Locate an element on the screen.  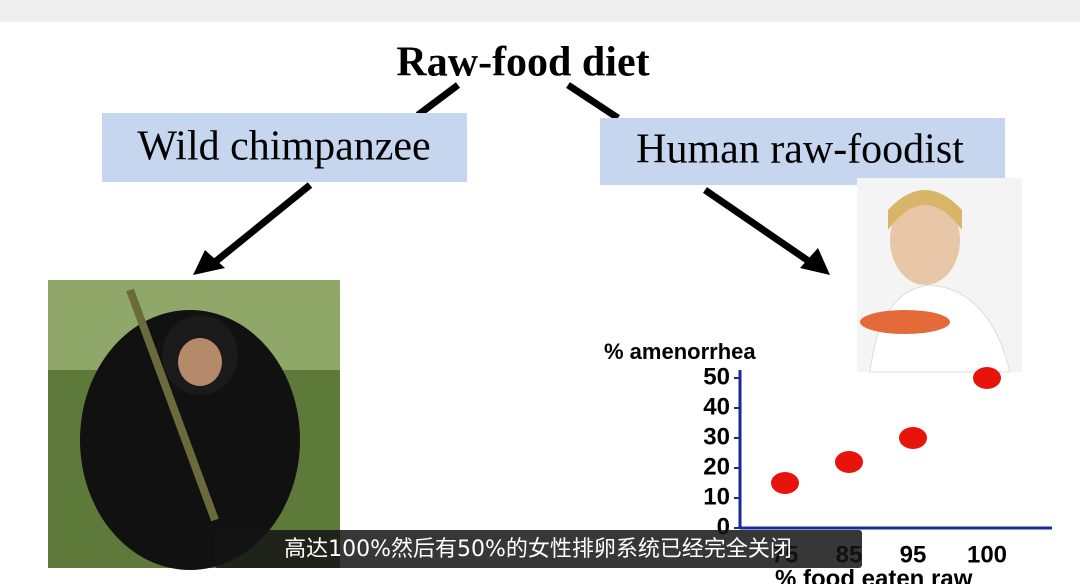
woman-photo is located at coordinates (939, 275).